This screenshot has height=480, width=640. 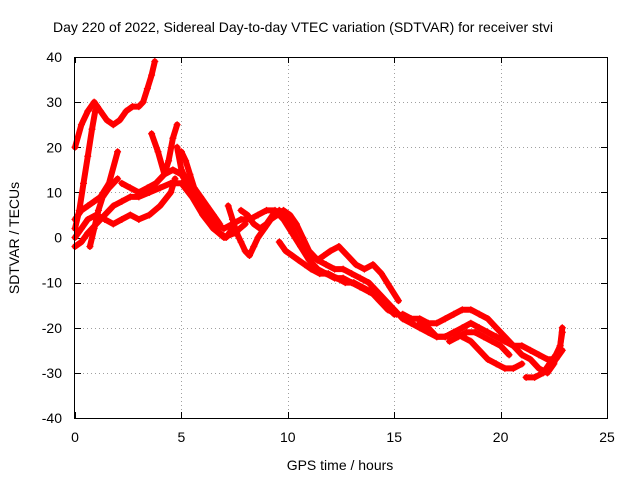 What do you see at coordinates (54, 147) in the screenshot?
I see `y-tick-label: 20` at bounding box center [54, 147].